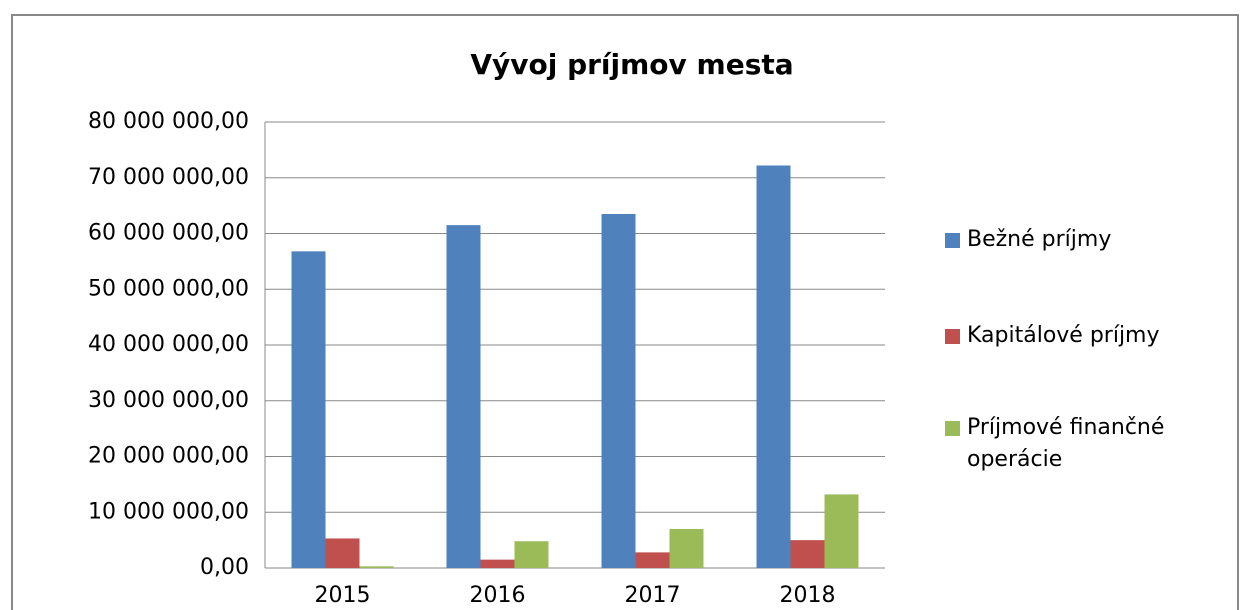  I want to click on y-tick-label: 60 000 000,00, so click(168, 233).